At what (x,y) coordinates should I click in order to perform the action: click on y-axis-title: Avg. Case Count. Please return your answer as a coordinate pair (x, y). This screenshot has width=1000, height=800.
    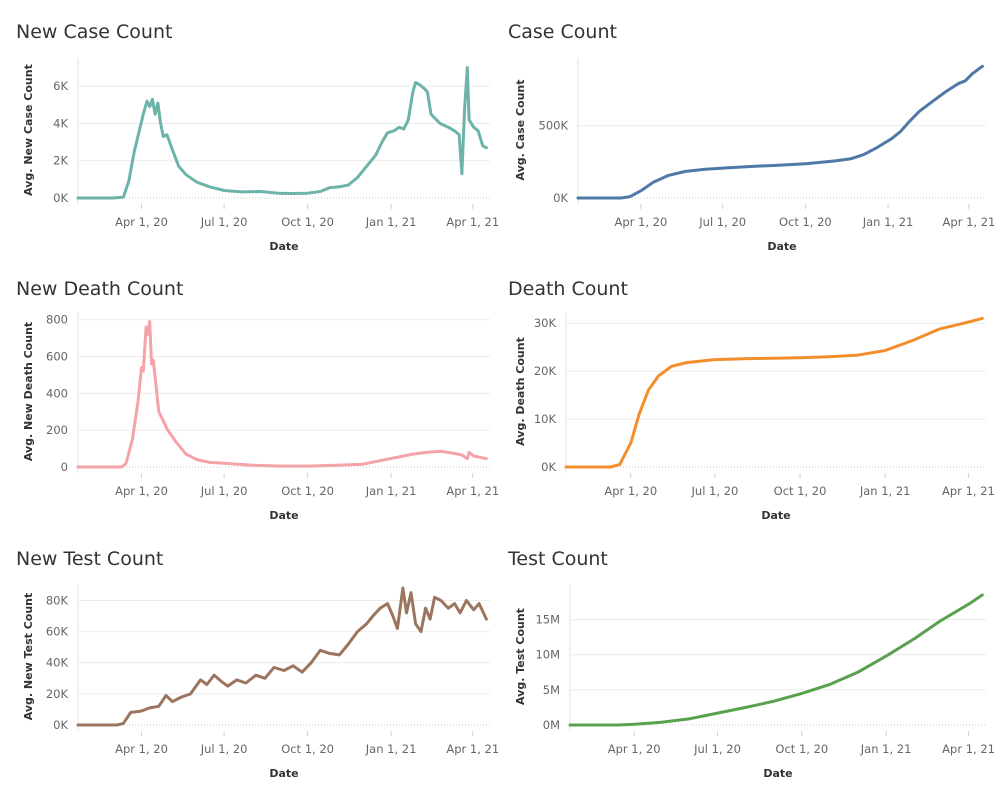
    Looking at the image, I should click on (520, 129).